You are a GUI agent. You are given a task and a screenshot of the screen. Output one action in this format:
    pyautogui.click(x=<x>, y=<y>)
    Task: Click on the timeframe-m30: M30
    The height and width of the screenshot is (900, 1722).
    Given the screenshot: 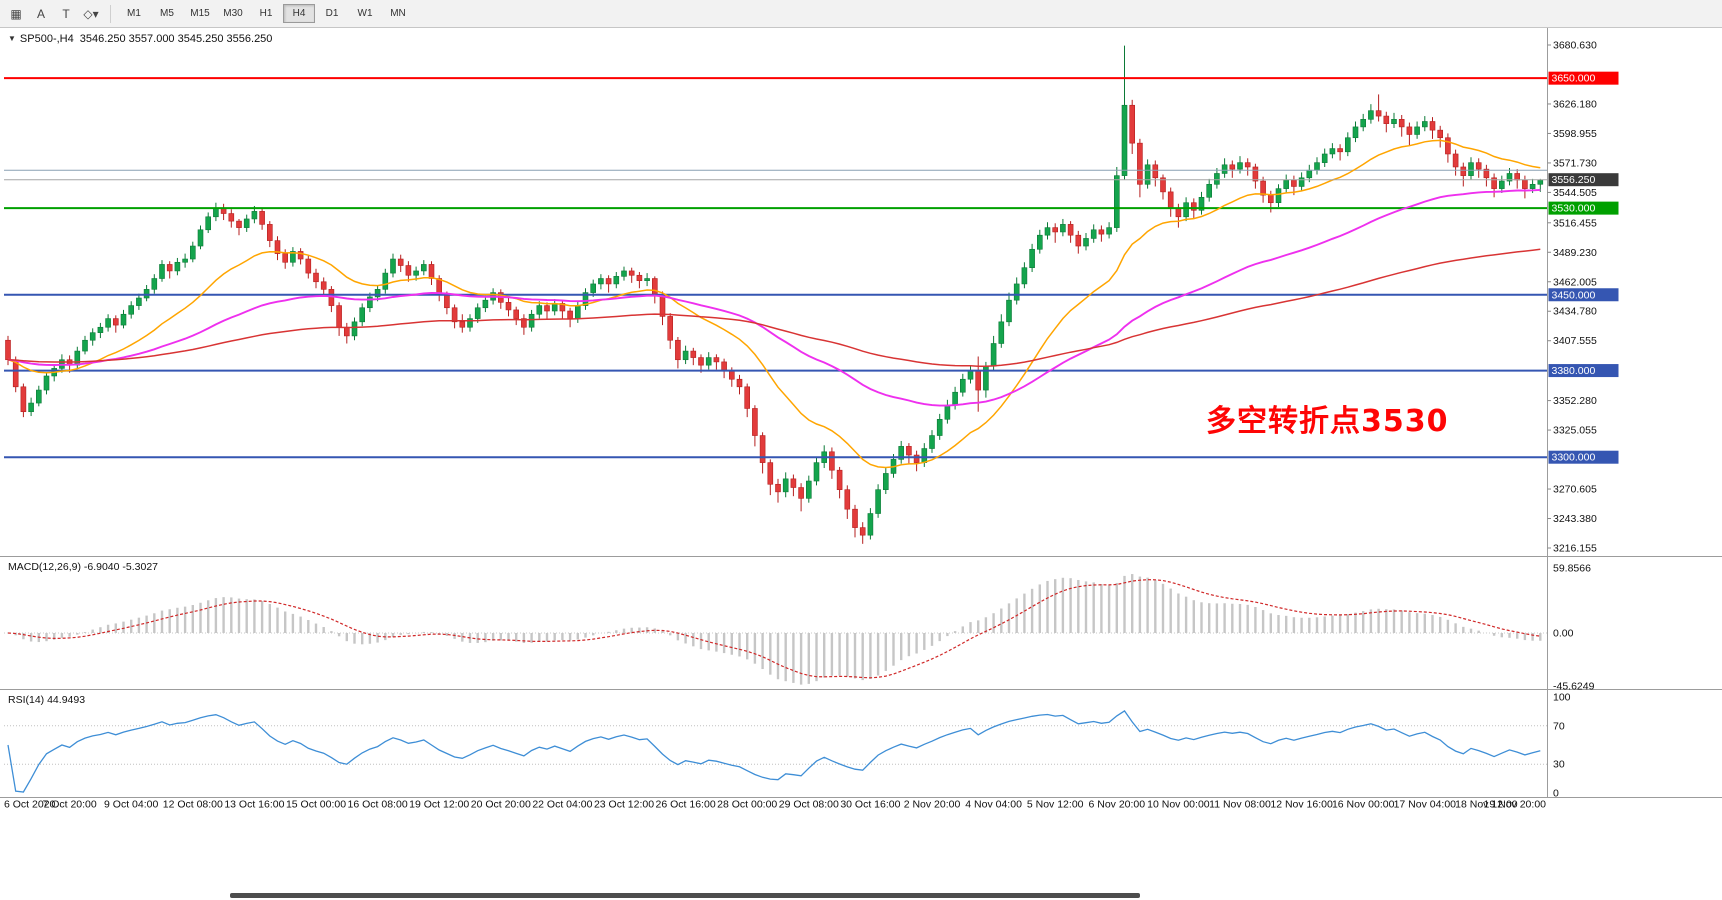 What is the action you would take?
    pyautogui.click(x=233, y=13)
    